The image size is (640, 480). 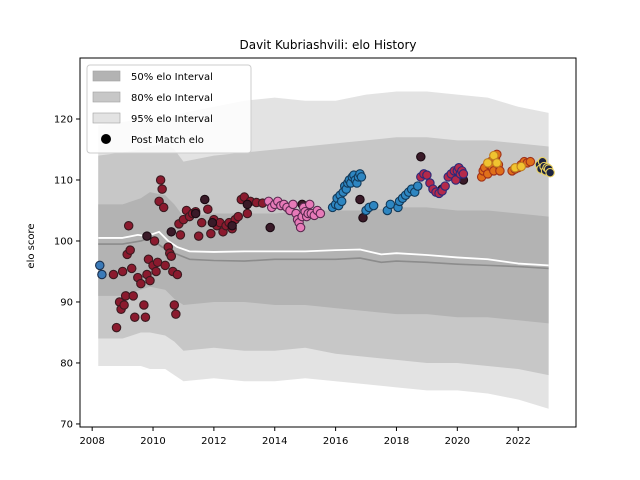 What do you see at coordinates (172, 119) in the screenshot?
I see `legend-label-2: 95% elo Interval` at bounding box center [172, 119].